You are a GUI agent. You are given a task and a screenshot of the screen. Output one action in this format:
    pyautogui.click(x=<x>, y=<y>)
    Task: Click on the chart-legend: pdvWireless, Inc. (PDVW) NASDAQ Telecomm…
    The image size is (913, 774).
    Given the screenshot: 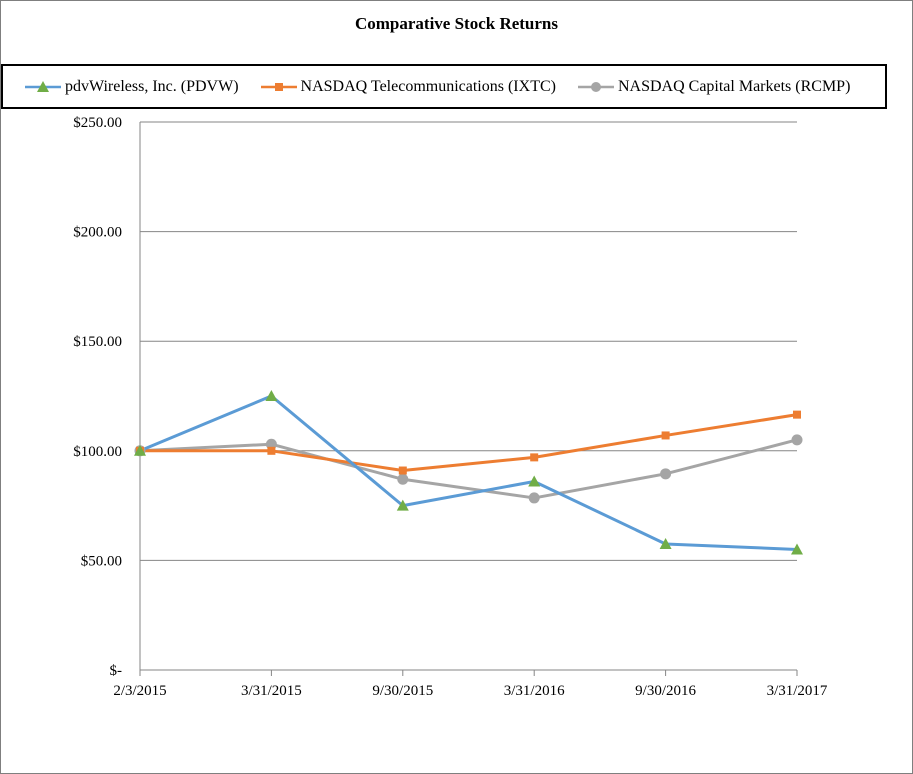 What is the action you would take?
    pyautogui.click(x=444, y=86)
    